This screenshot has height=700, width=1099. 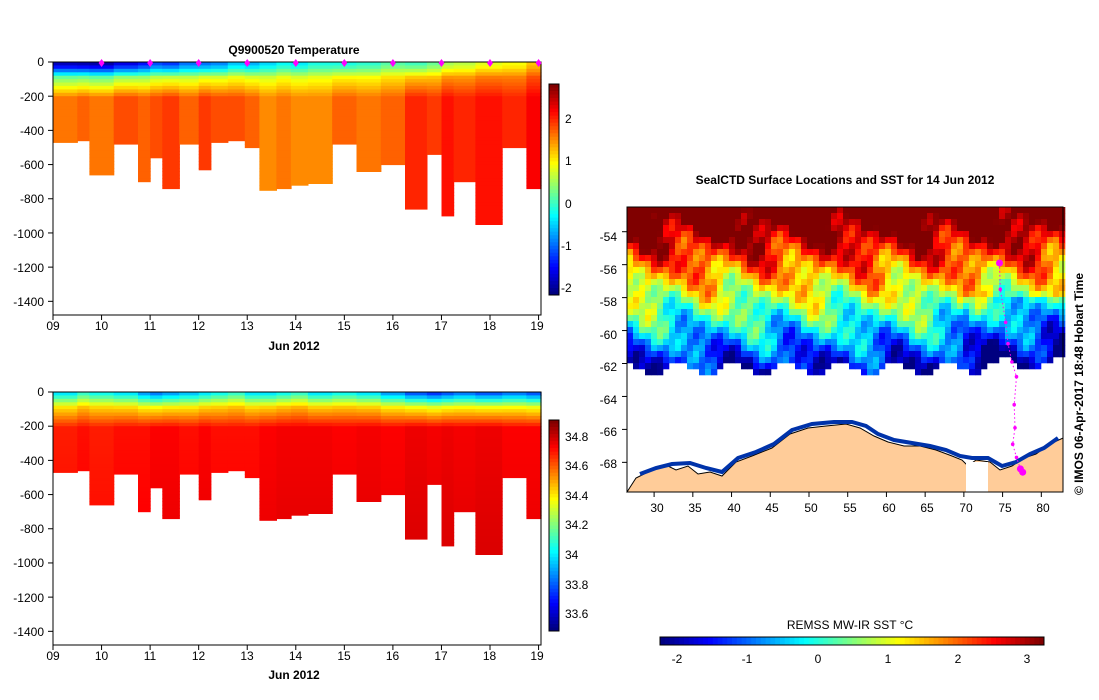 What do you see at coordinates (297, 473) in the screenshot?
I see `salinity-cells` at bounding box center [297, 473].